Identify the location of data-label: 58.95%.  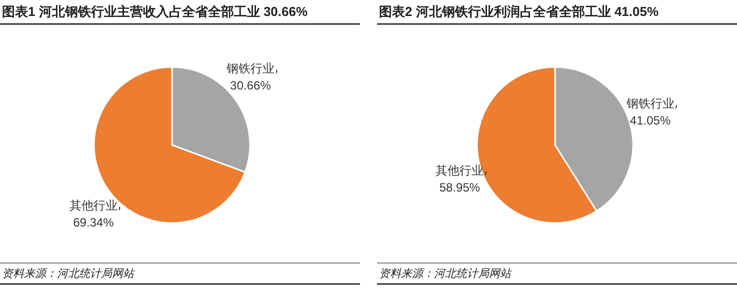
(459, 187).